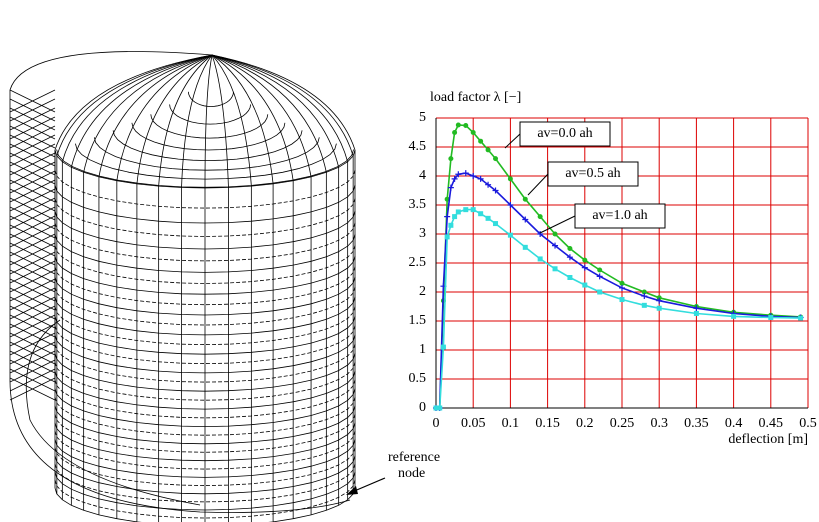 The width and height of the screenshot is (819, 522). Describe the element at coordinates (585, 423) in the screenshot. I see `x-tick-label: 0.2` at that location.